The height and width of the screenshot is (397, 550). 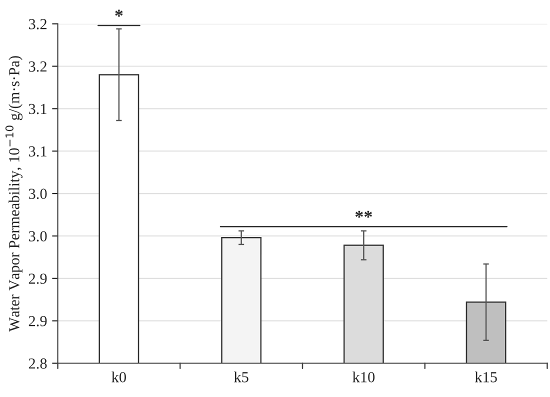 I want to click on x-tick-label: k15, so click(x=485, y=377).